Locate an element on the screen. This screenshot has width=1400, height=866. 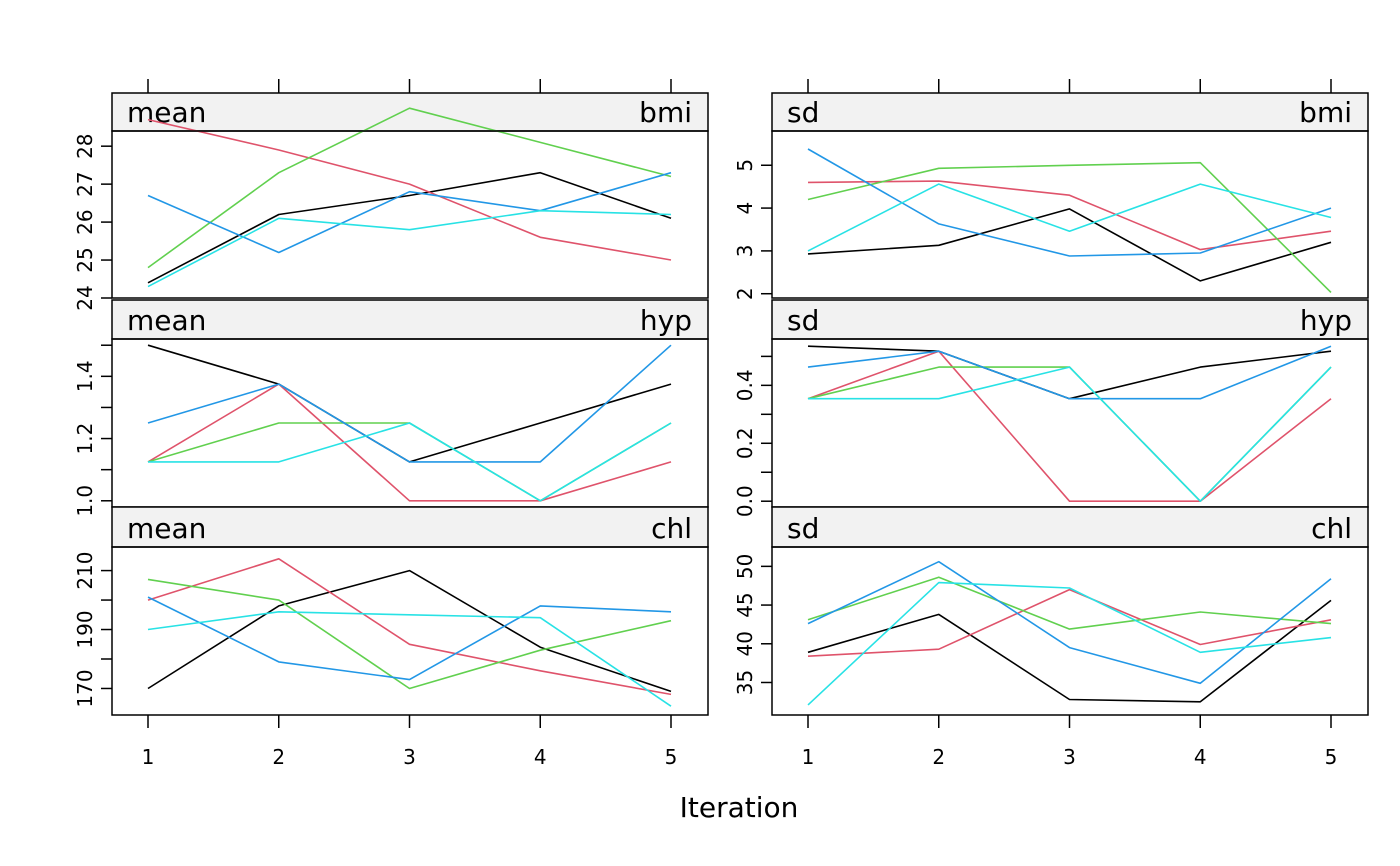
y-tick-label: 210 is located at coordinates (85, 570).